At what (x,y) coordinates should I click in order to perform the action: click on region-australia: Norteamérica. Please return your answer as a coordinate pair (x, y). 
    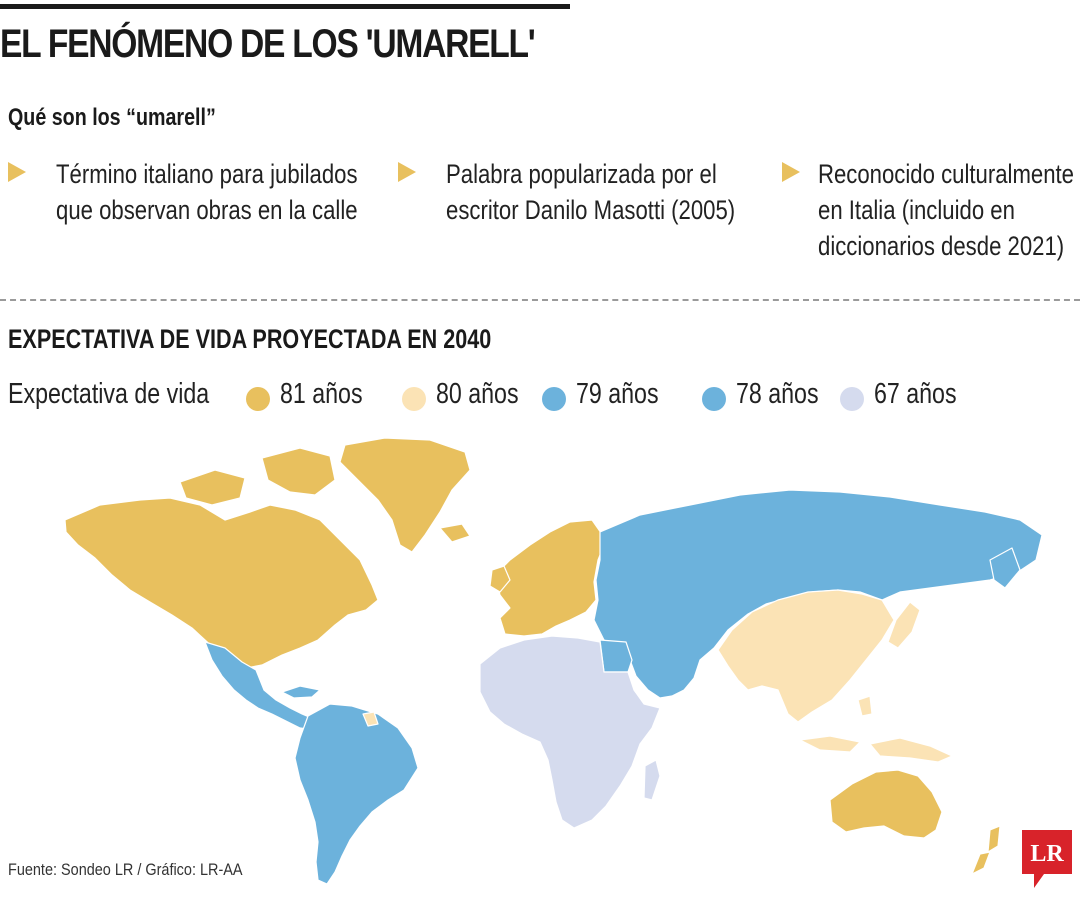
    Looking at the image, I should click on (886, 804).